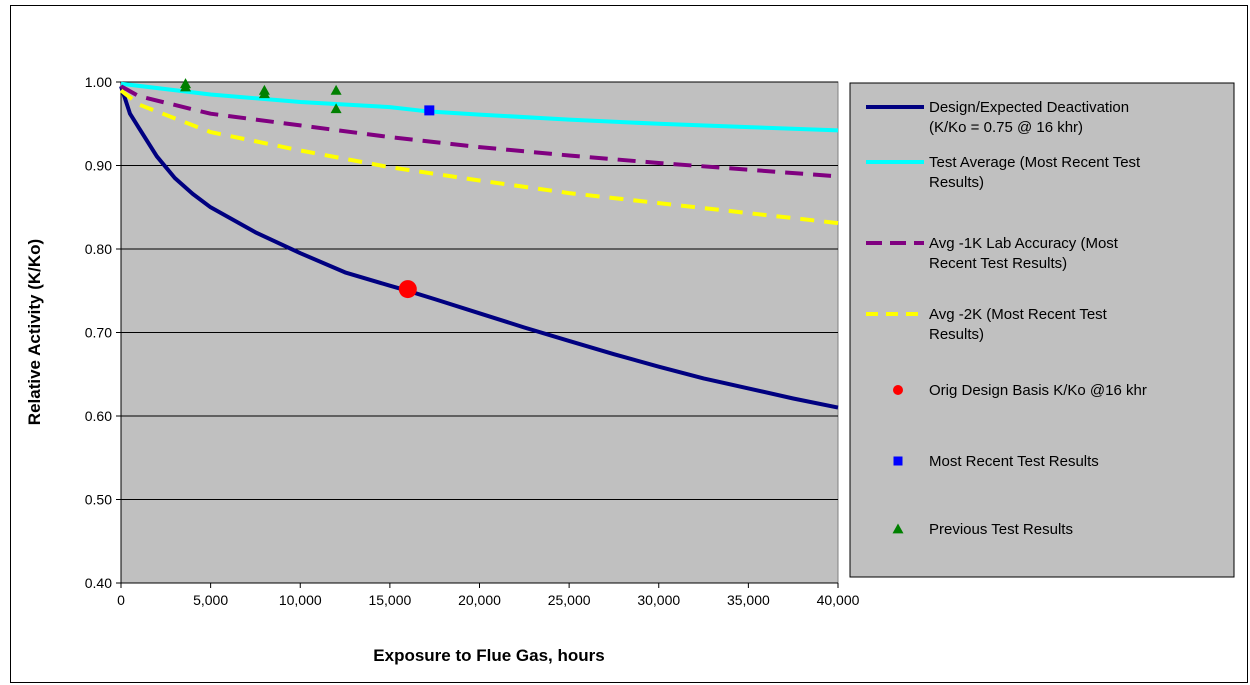 This screenshot has height=685, width=1250. I want to click on y-axis-title: Relative Activity (K/Ko), so click(34, 332).